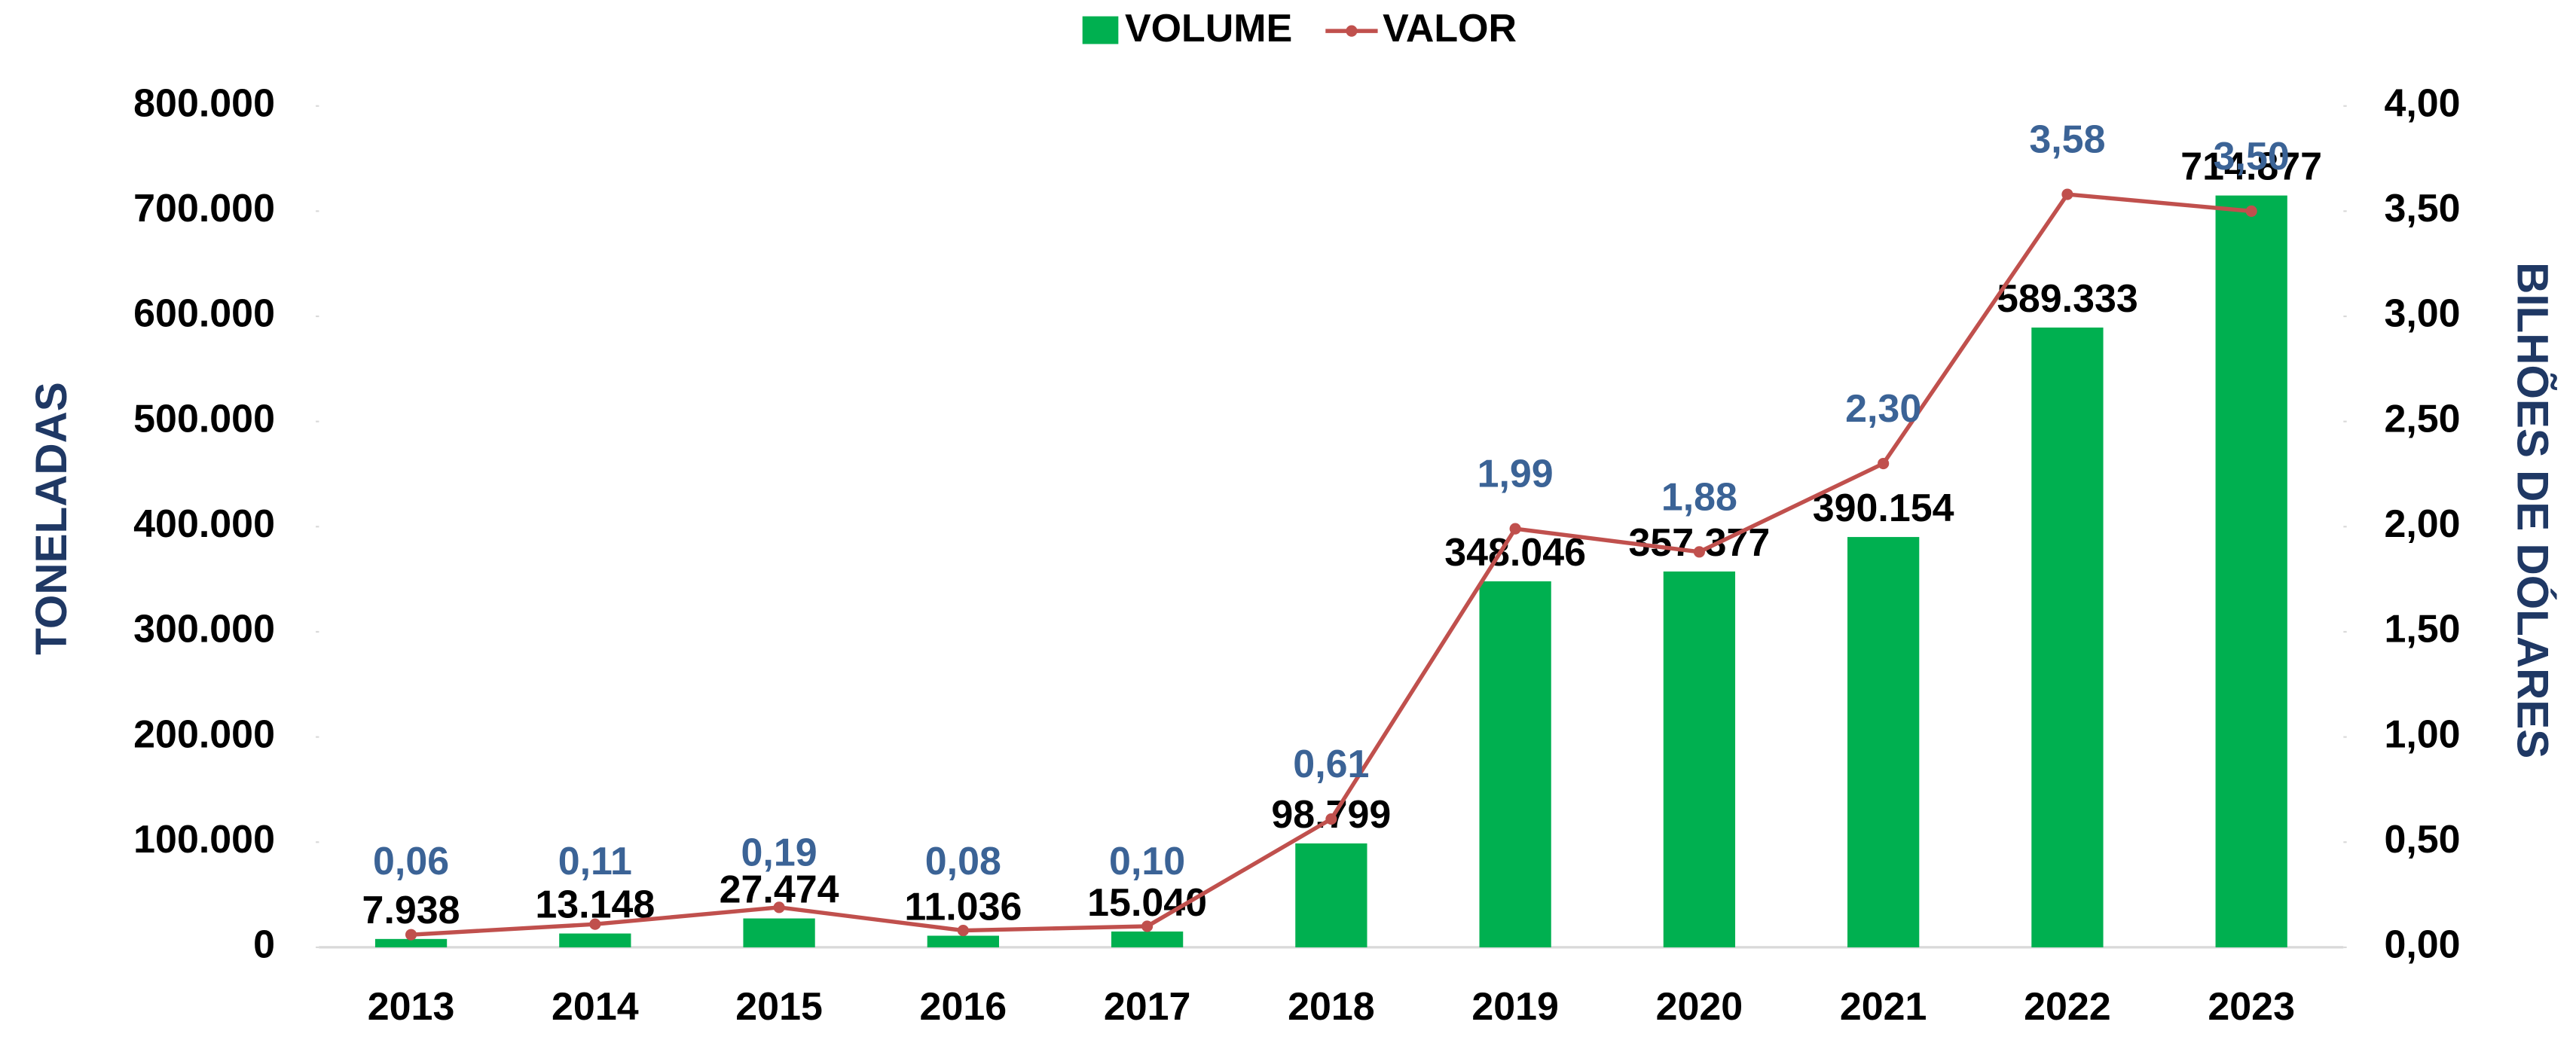  I want to click on legend-swatch, so click(1100, 30).